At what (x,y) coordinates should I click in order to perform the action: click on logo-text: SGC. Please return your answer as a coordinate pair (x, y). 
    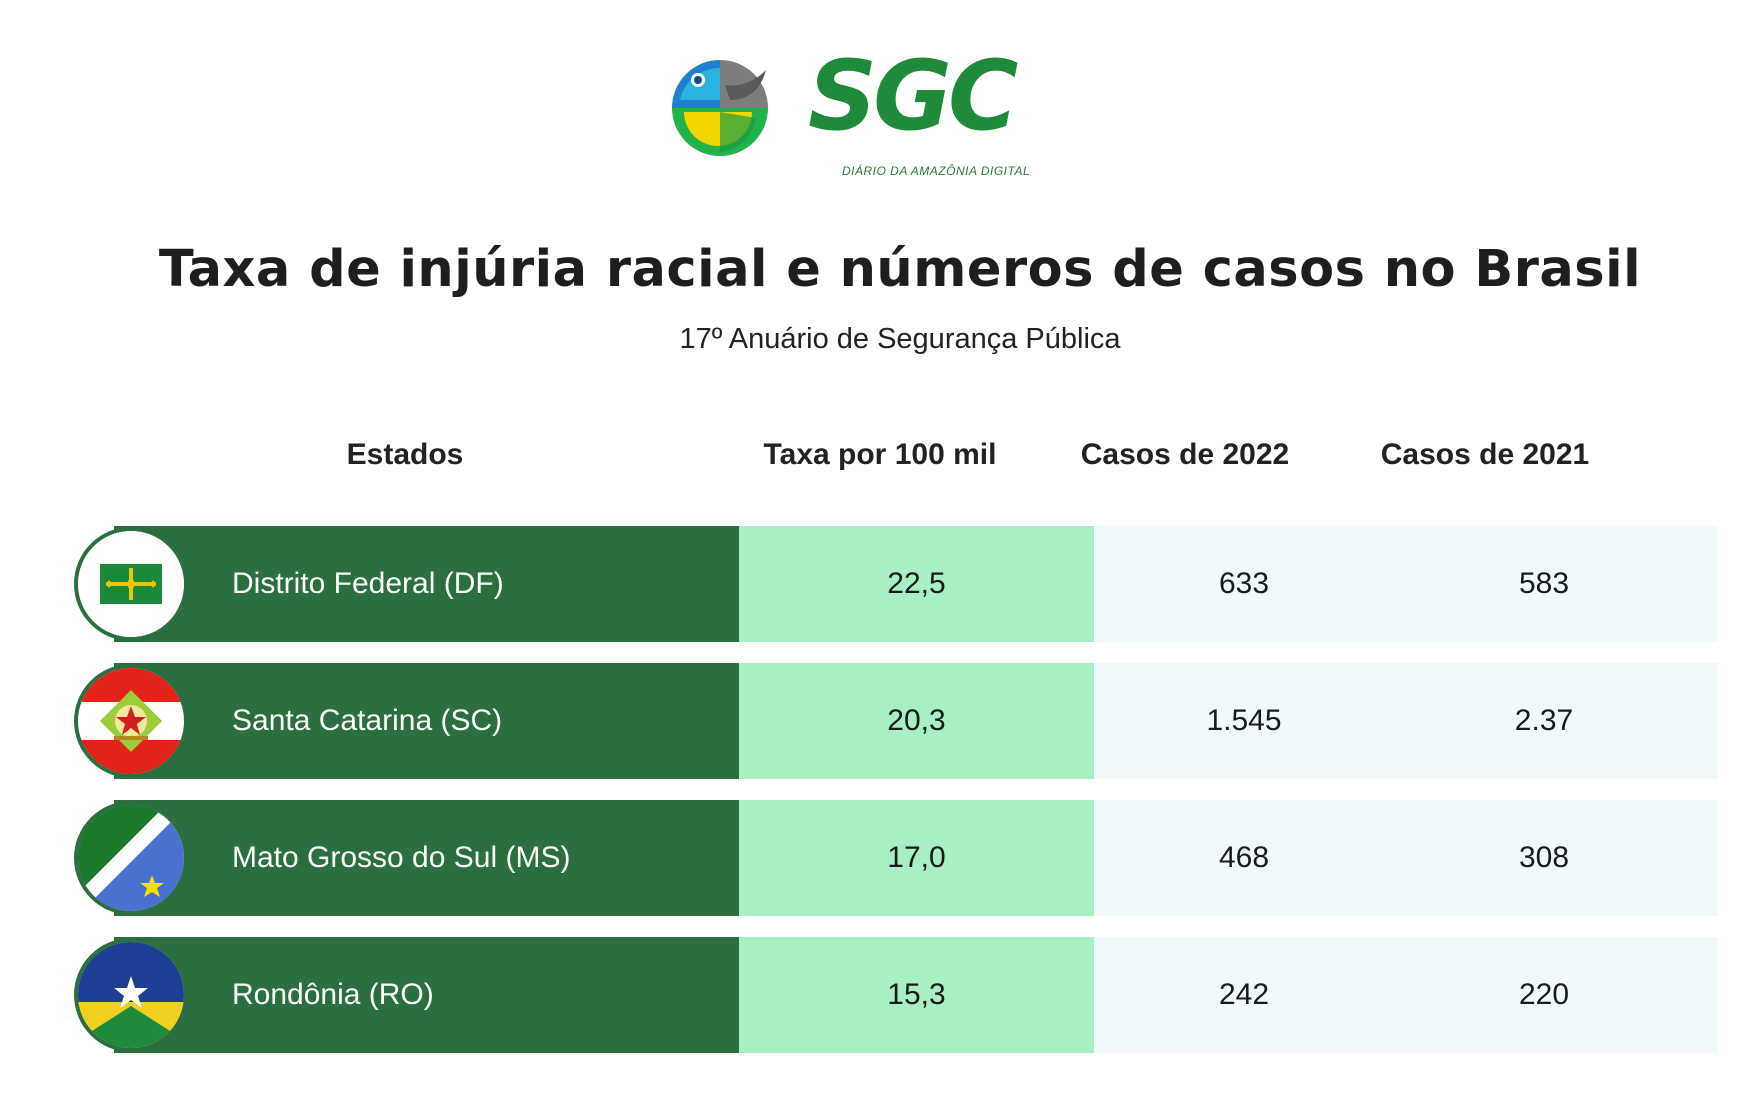
    Looking at the image, I should click on (913, 96).